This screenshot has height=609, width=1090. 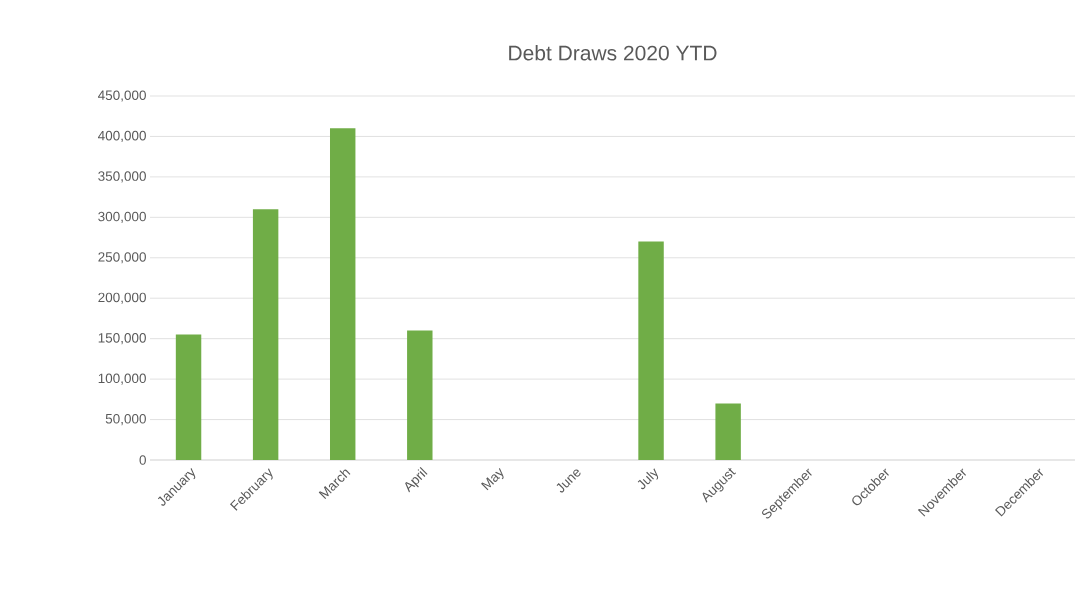 I want to click on x-tick-label: July, so click(x=648, y=479).